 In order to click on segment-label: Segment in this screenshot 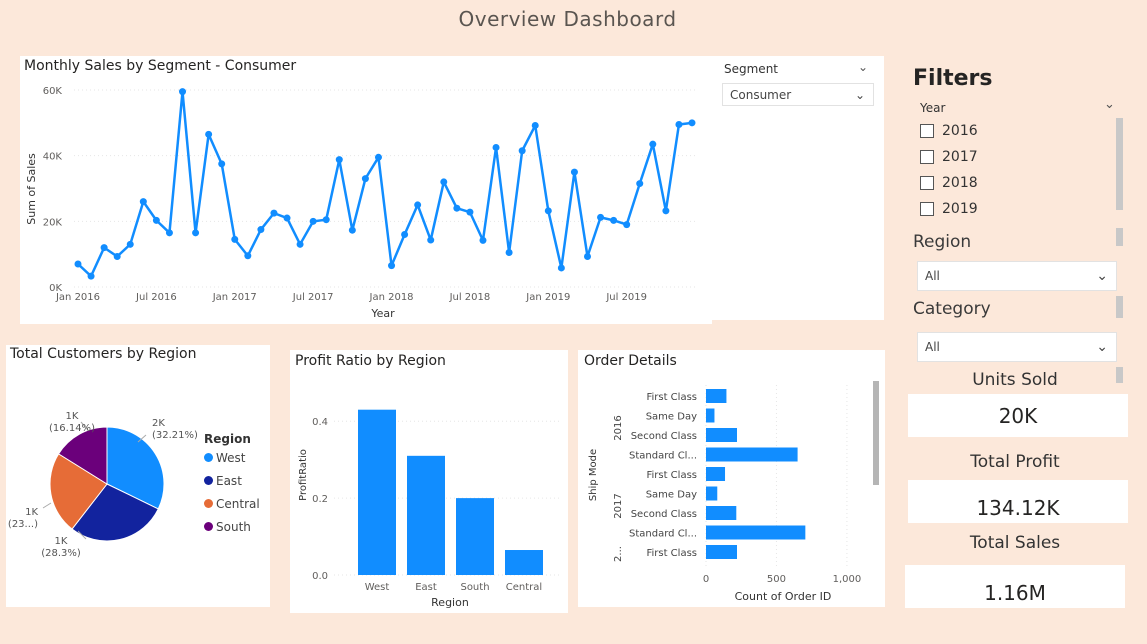, I will do `click(751, 69)`.